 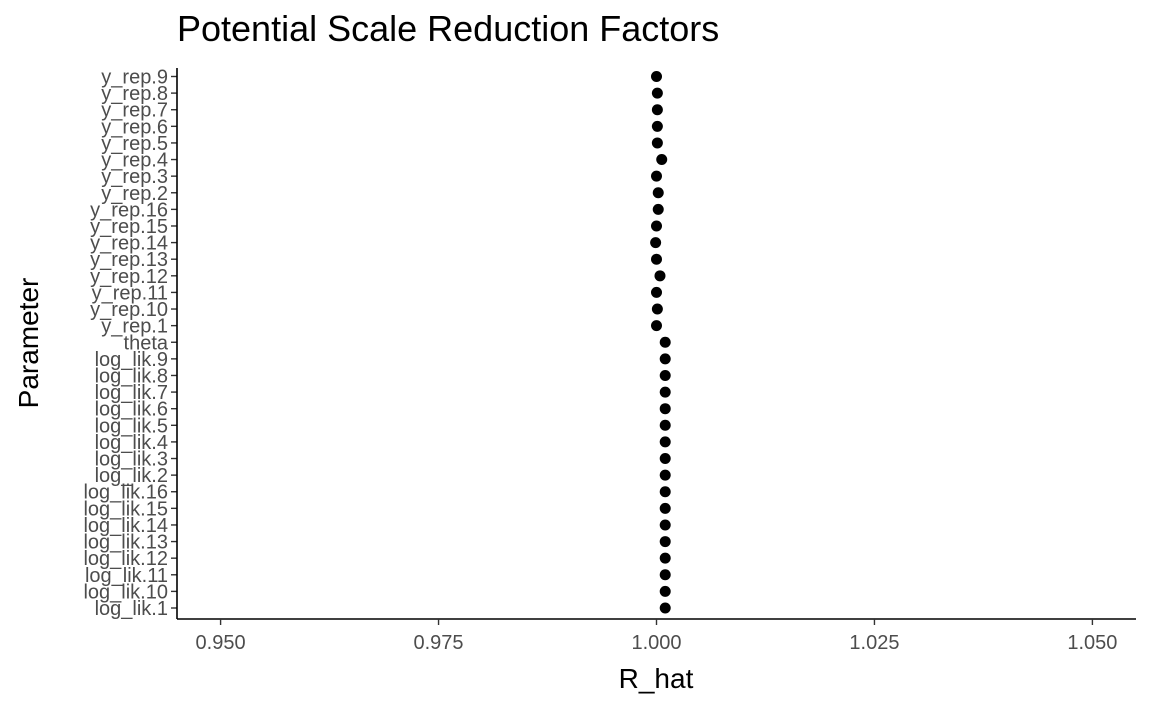 I want to click on y-tick-label: log_lik.16, so click(x=125, y=493).